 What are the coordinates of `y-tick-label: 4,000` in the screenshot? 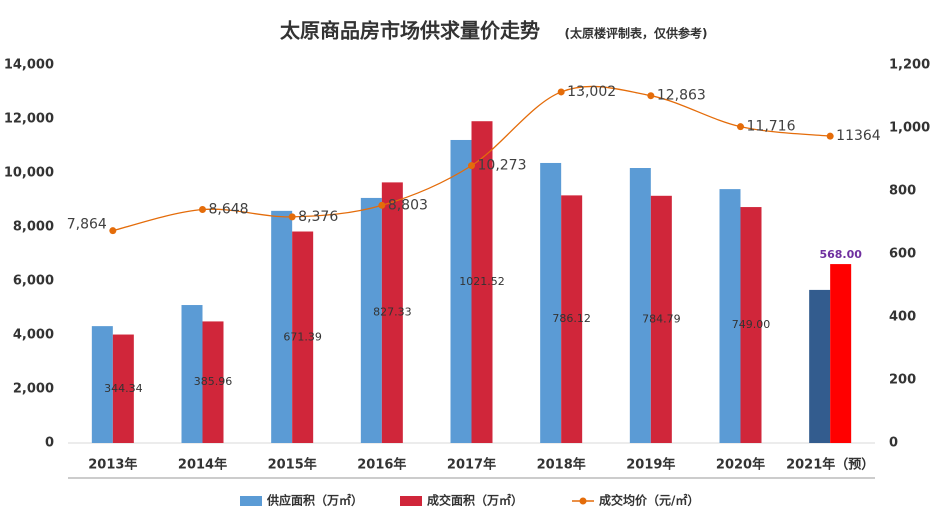 It's located at (33, 335).